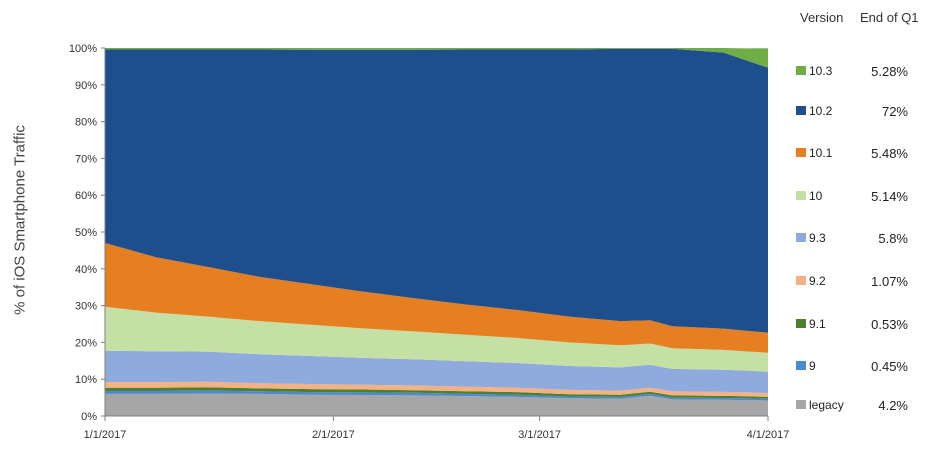 The image size is (929, 452). I want to click on x-tick-label: 2/1/2017, so click(333, 435).